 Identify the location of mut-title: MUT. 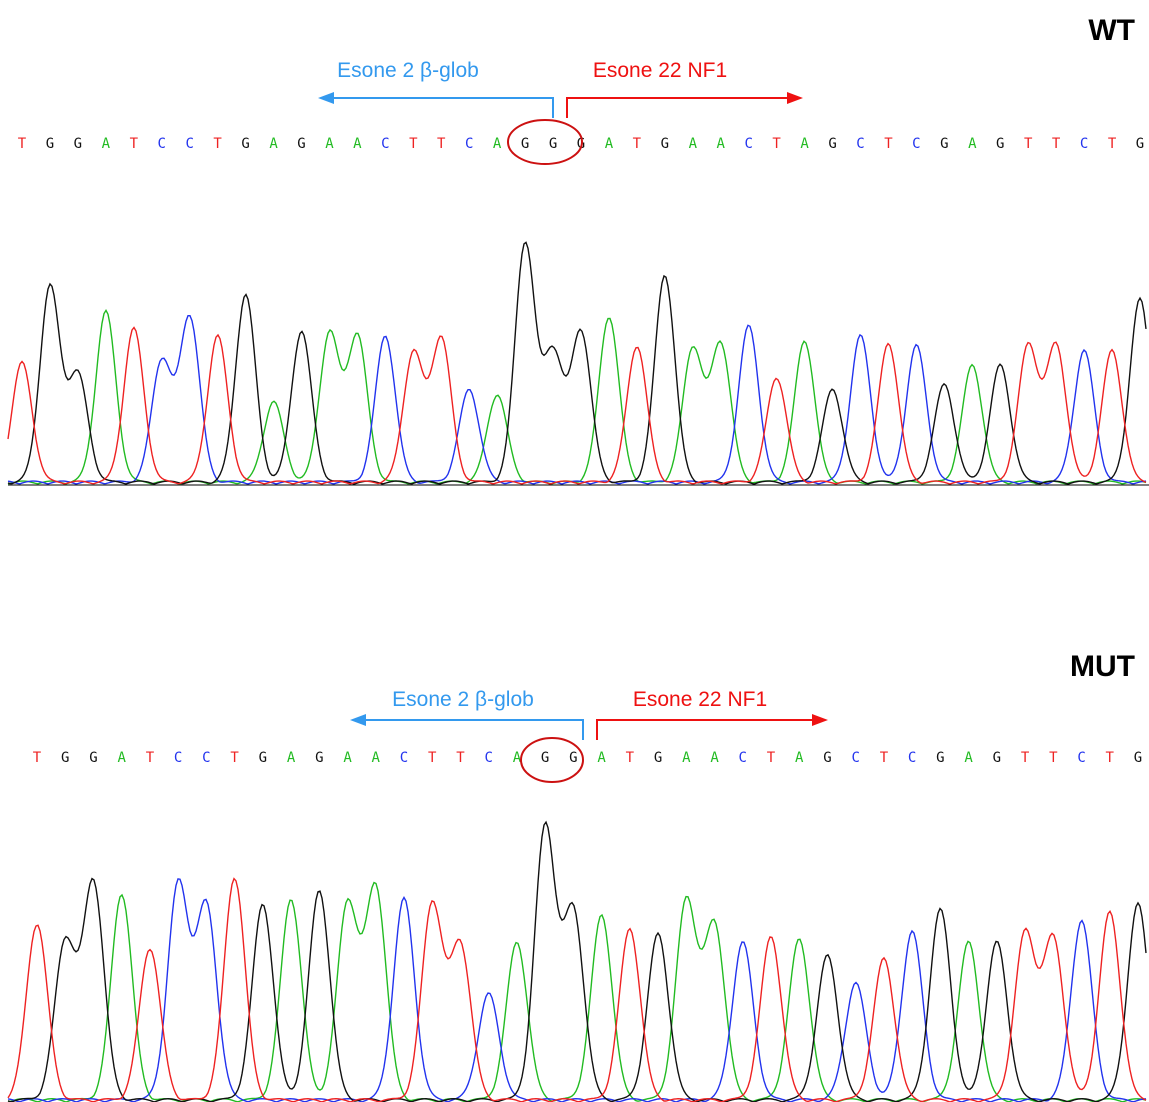
(1102, 666).